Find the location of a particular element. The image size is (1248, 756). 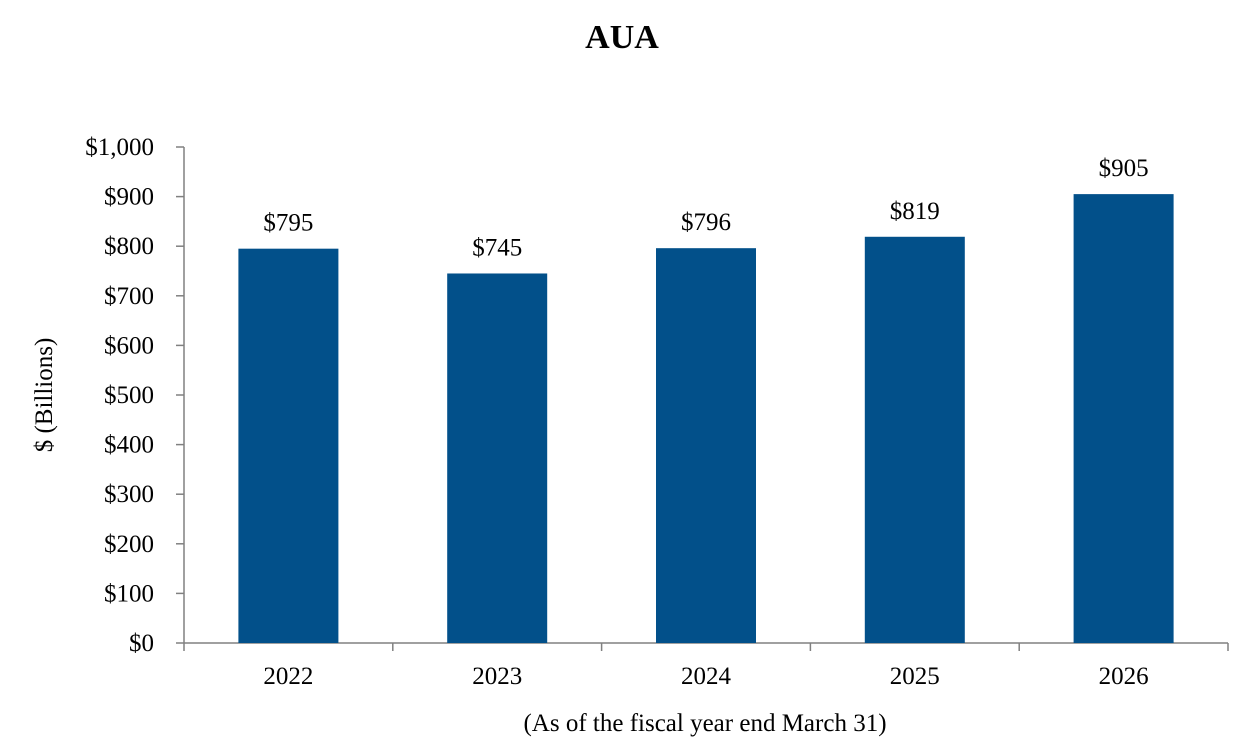

data-label-2024: $796 is located at coordinates (706, 222).